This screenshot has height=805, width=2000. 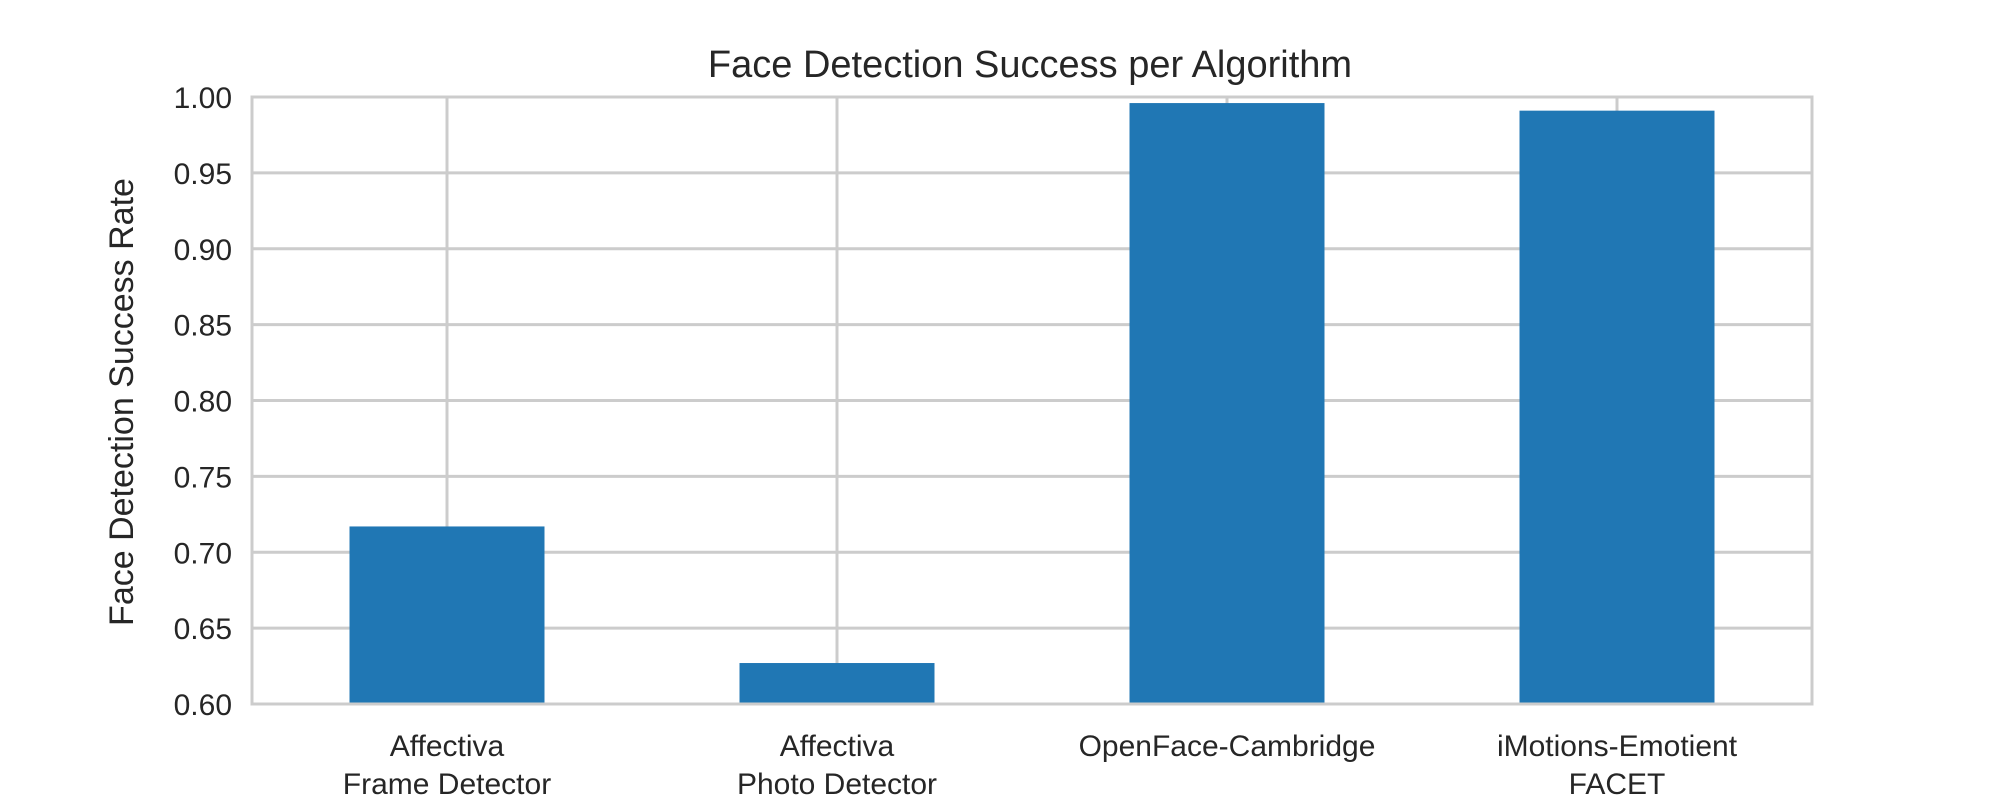 What do you see at coordinates (1227, 746) in the screenshot?
I see `x-tick-label: OpenFace-Cambridge` at bounding box center [1227, 746].